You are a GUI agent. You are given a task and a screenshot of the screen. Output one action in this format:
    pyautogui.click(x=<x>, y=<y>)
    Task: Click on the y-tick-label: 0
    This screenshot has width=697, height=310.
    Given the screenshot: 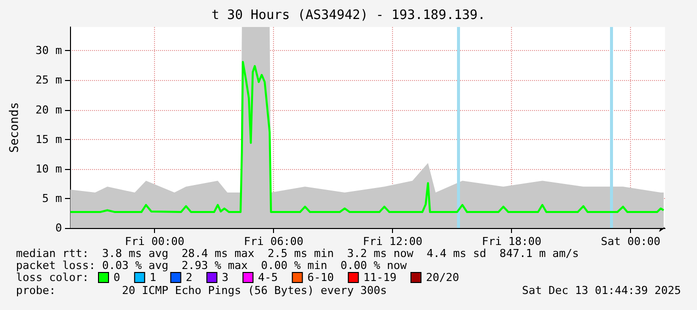 What is the action you would take?
    pyautogui.click(x=58, y=228)
    